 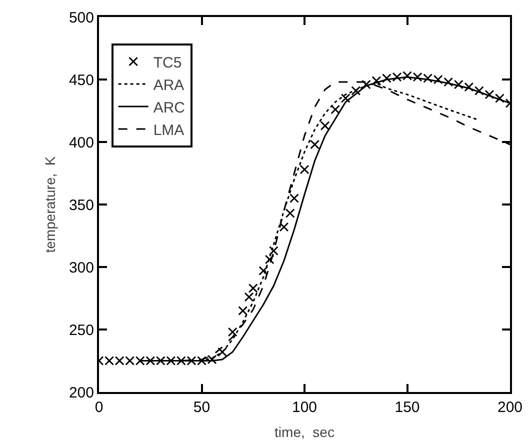 What do you see at coordinates (168, 85) in the screenshot?
I see `legend-label: ARA` at bounding box center [168, 85].